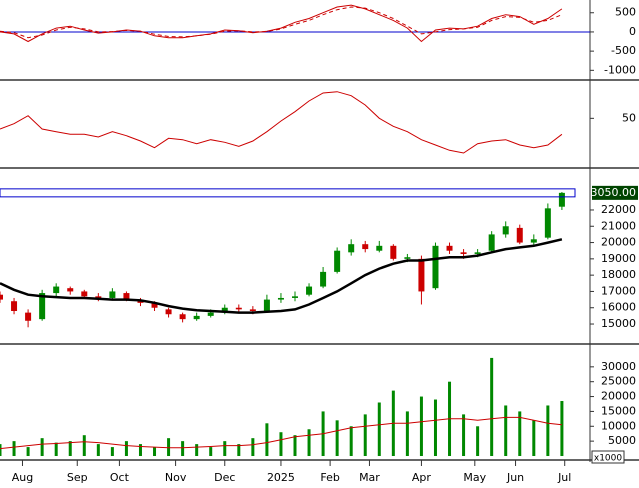 The image size is (639, 488). I want to click on volume-average, so click(281, 433).